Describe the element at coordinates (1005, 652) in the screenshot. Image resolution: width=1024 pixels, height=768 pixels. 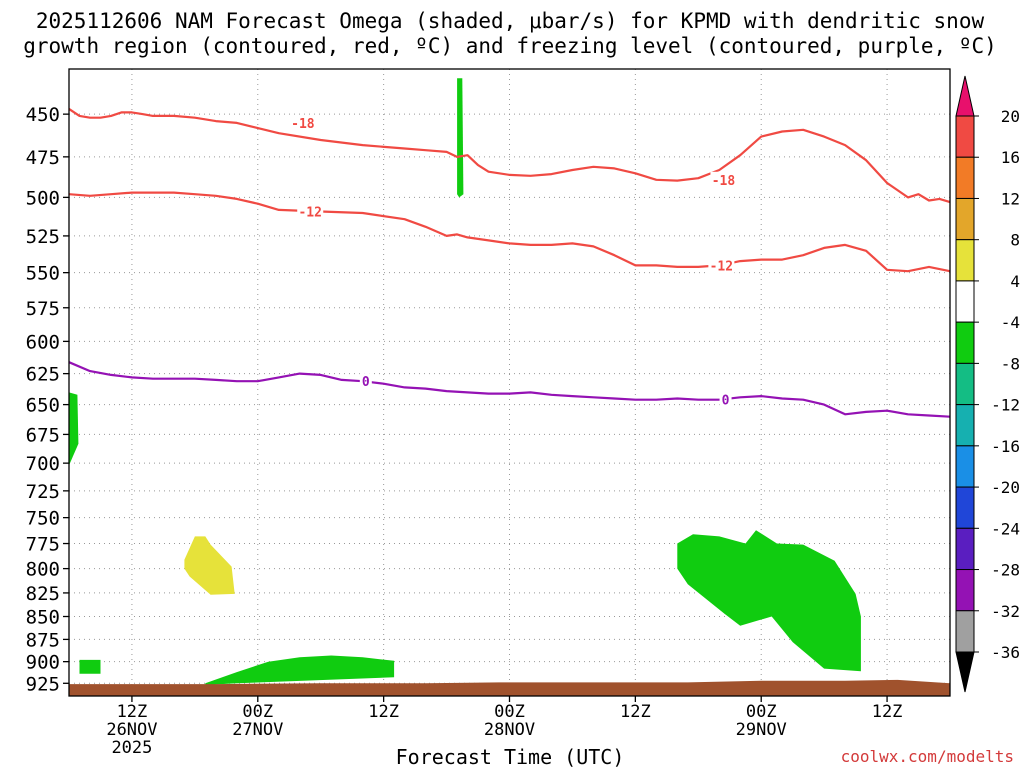
I see `colorbar-label: -36` at that location.